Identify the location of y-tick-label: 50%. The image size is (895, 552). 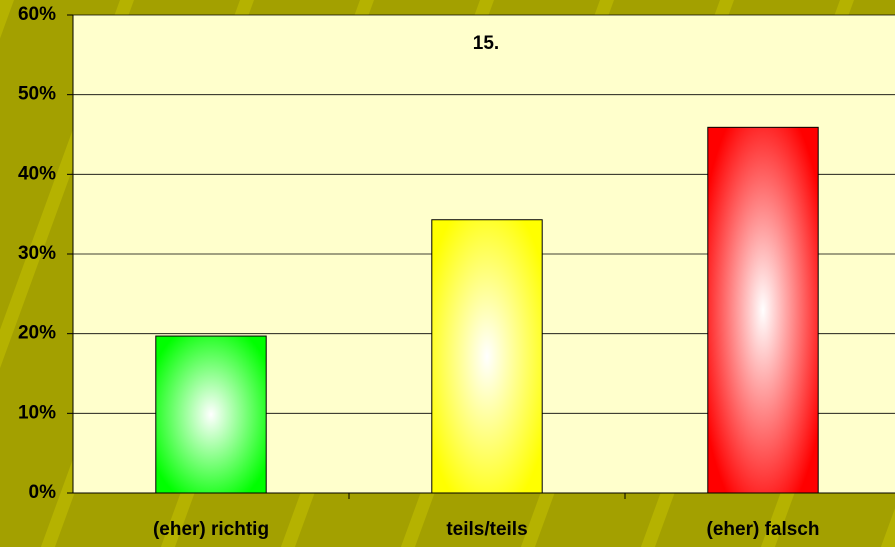
(37, 94).